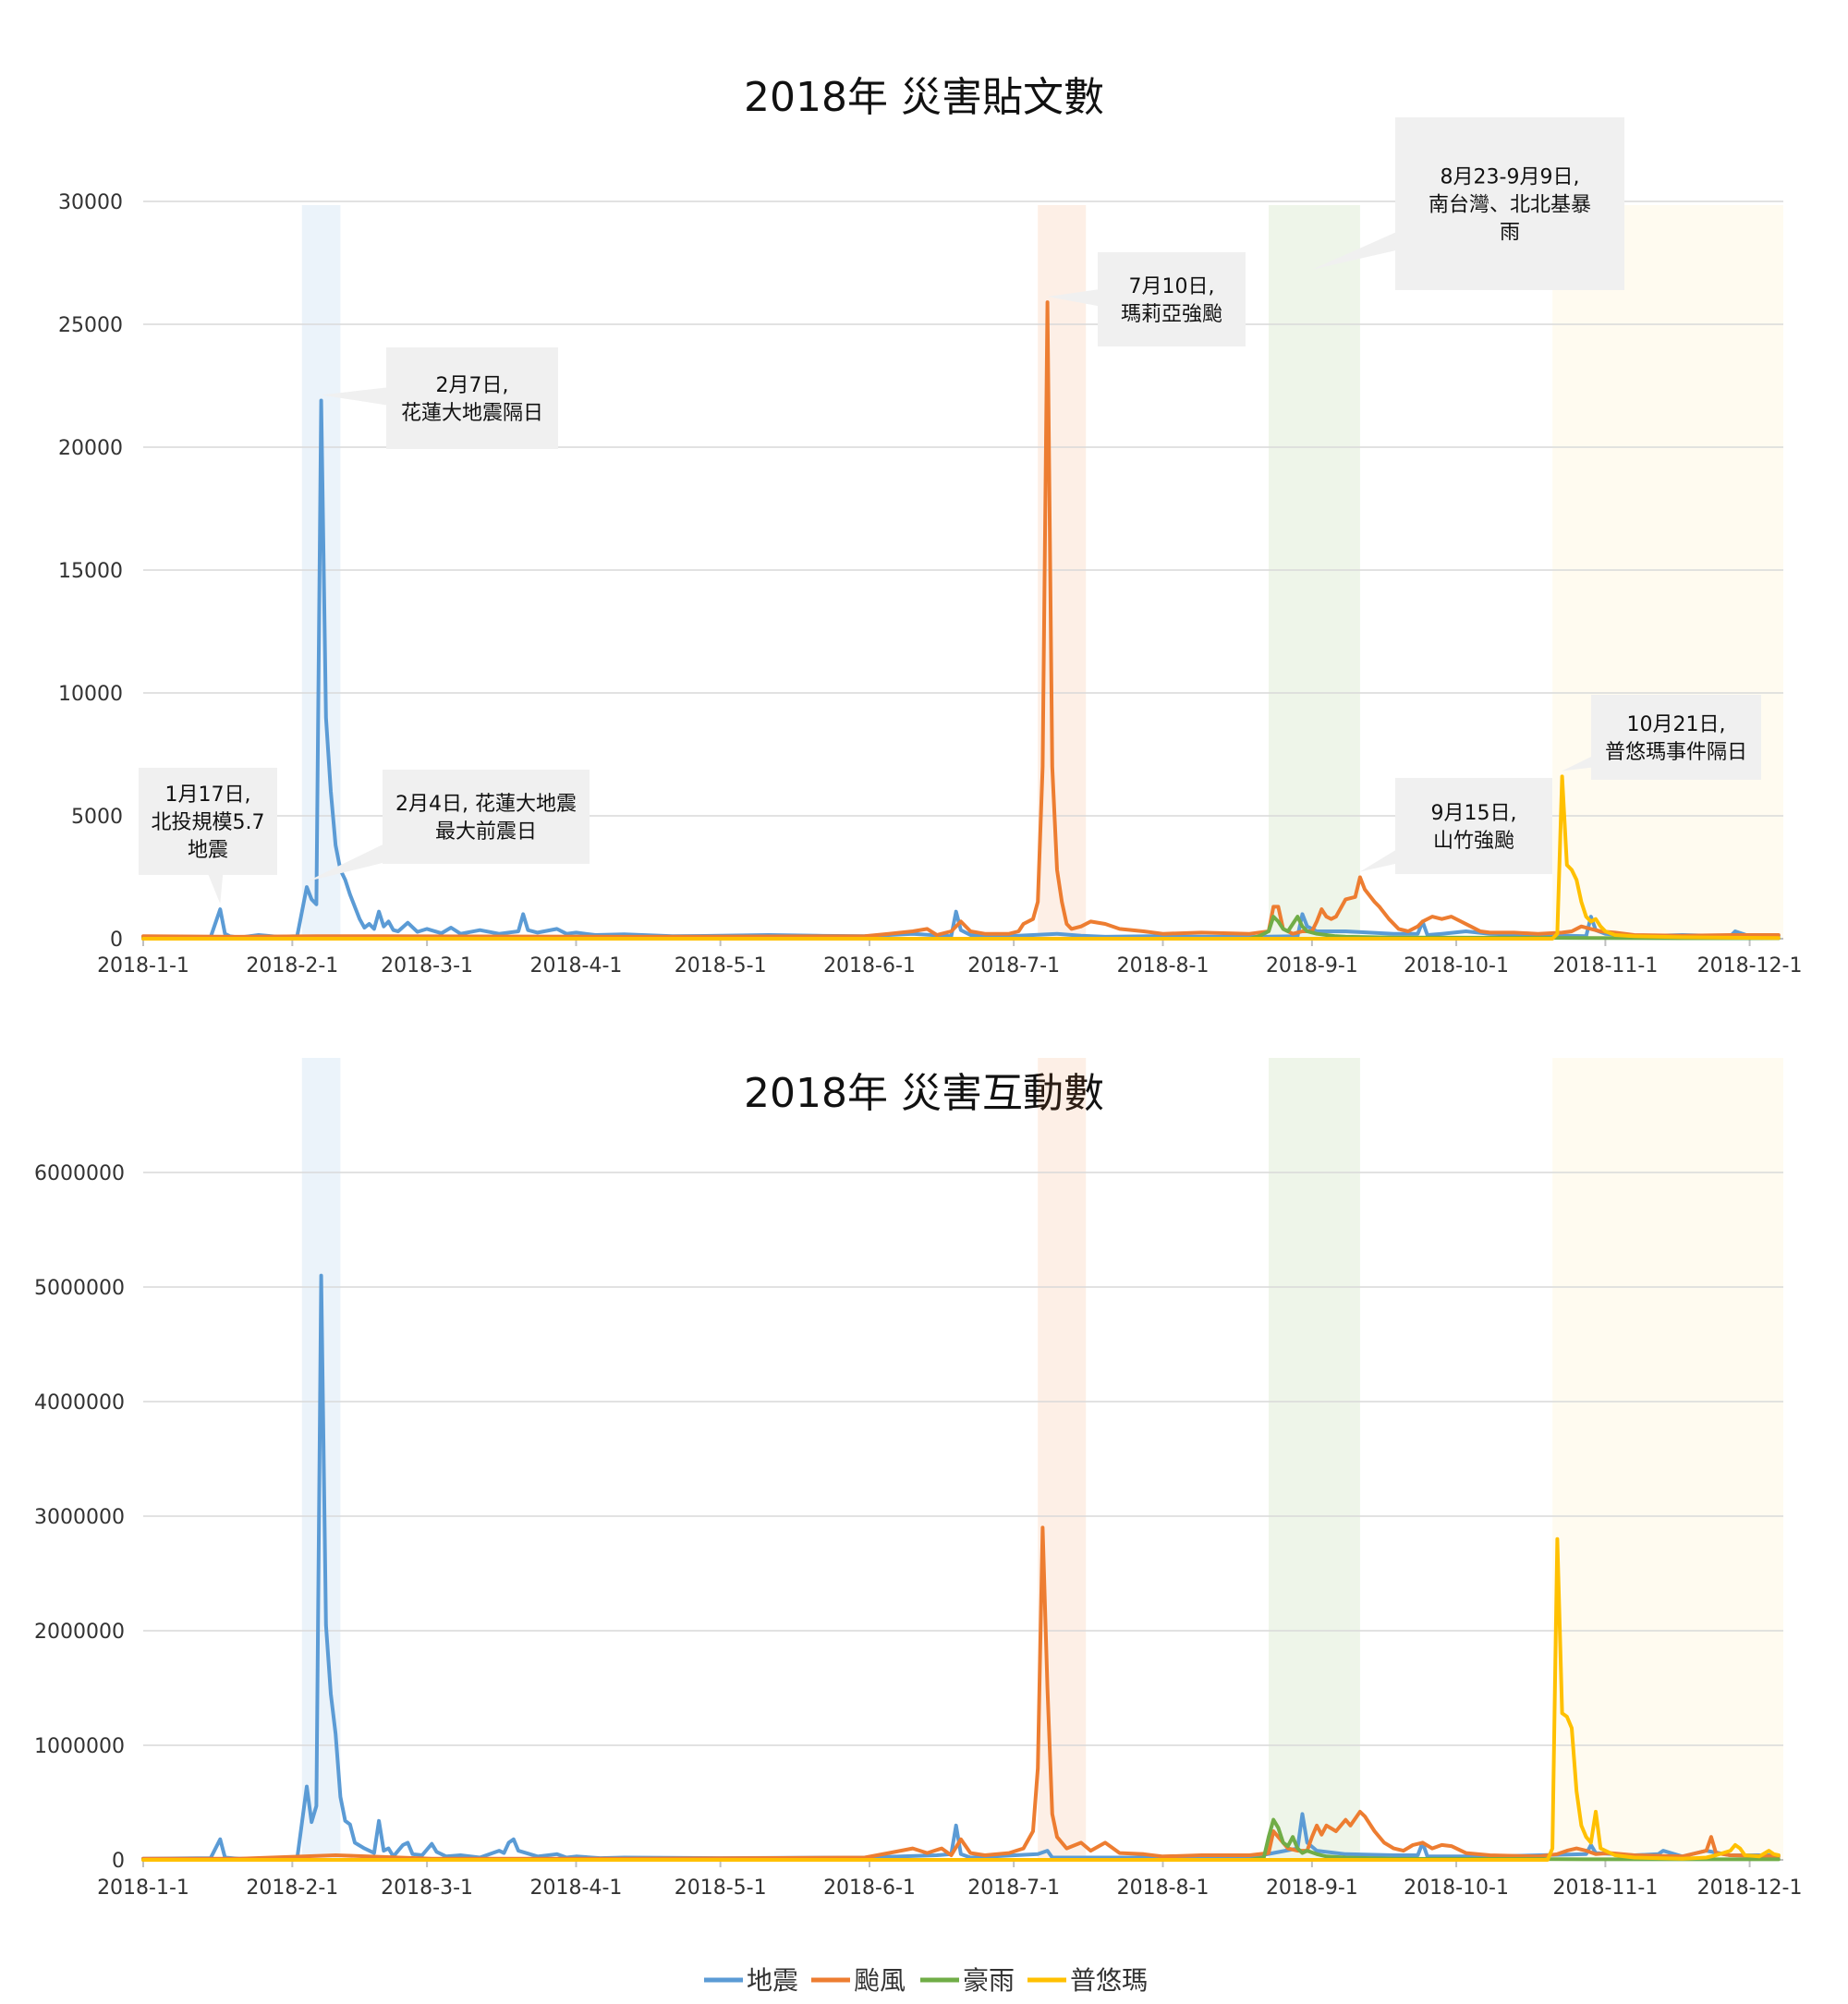  I want to click on y-tick-label: 6000000, so click(79, 1173).